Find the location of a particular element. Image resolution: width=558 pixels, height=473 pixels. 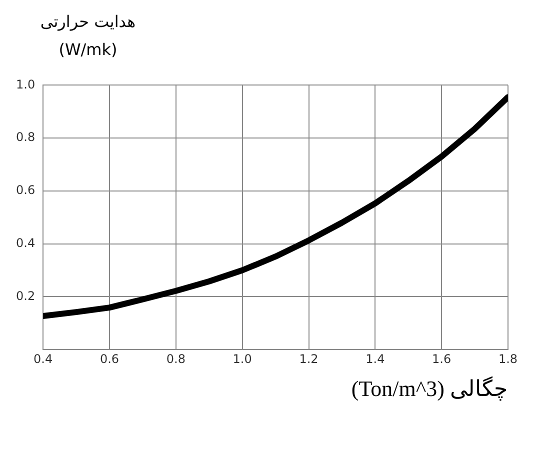

x-tick-label: 1.4 is located at coordinates (375, 359).